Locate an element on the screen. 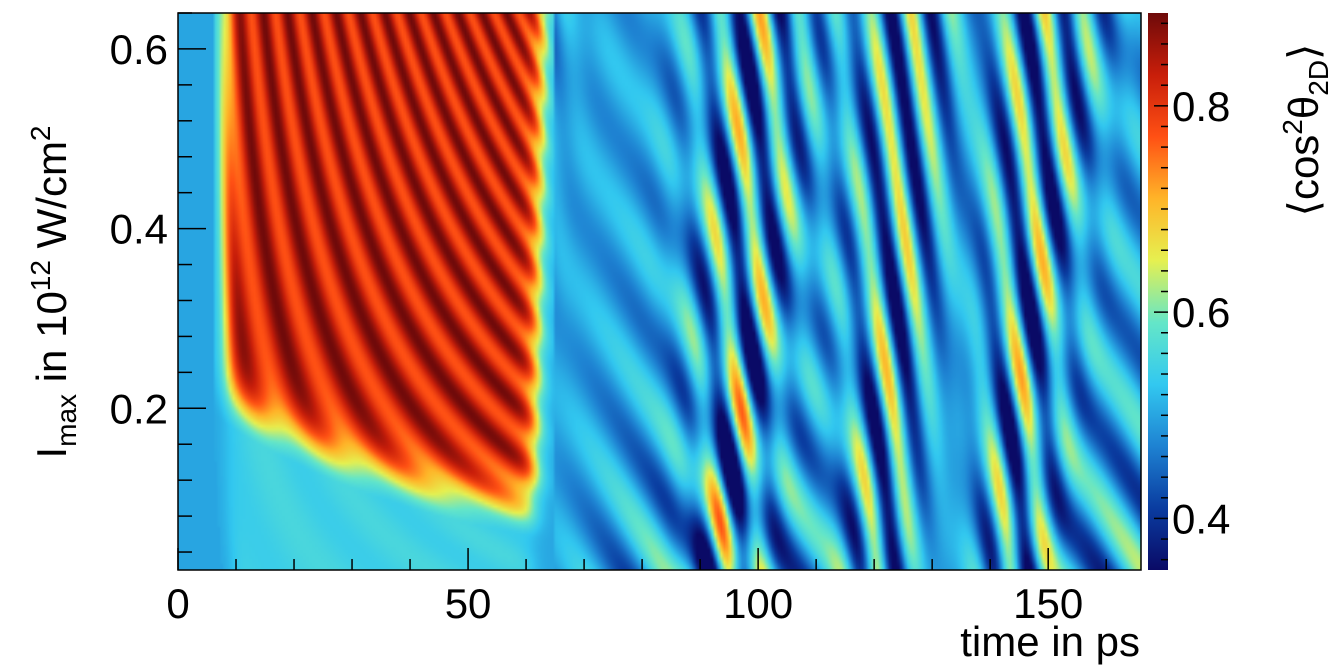 Image resolution: width=1333 pixels, height=668 pixels. colorbar-tick-label: 0.4 is located at coordinates (1201, 518).